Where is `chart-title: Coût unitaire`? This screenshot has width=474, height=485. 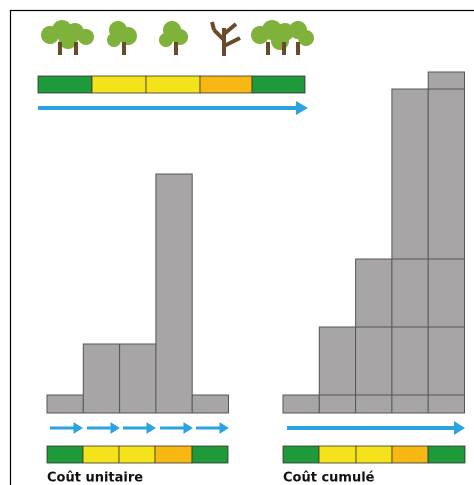
chart-title: Coût unitaire is located at coordinates (95, 478).